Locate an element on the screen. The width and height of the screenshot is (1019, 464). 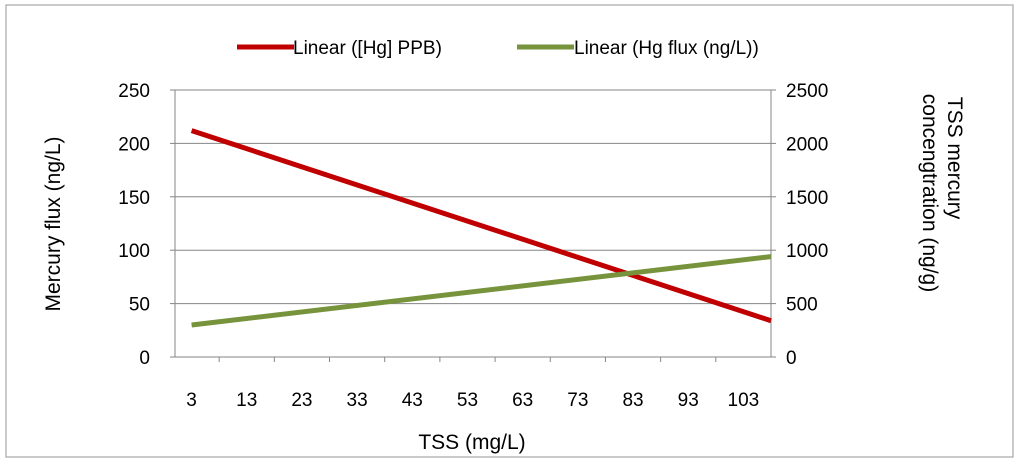
y-right-tick-label-0: 0 is located at coordinates (791, 358).